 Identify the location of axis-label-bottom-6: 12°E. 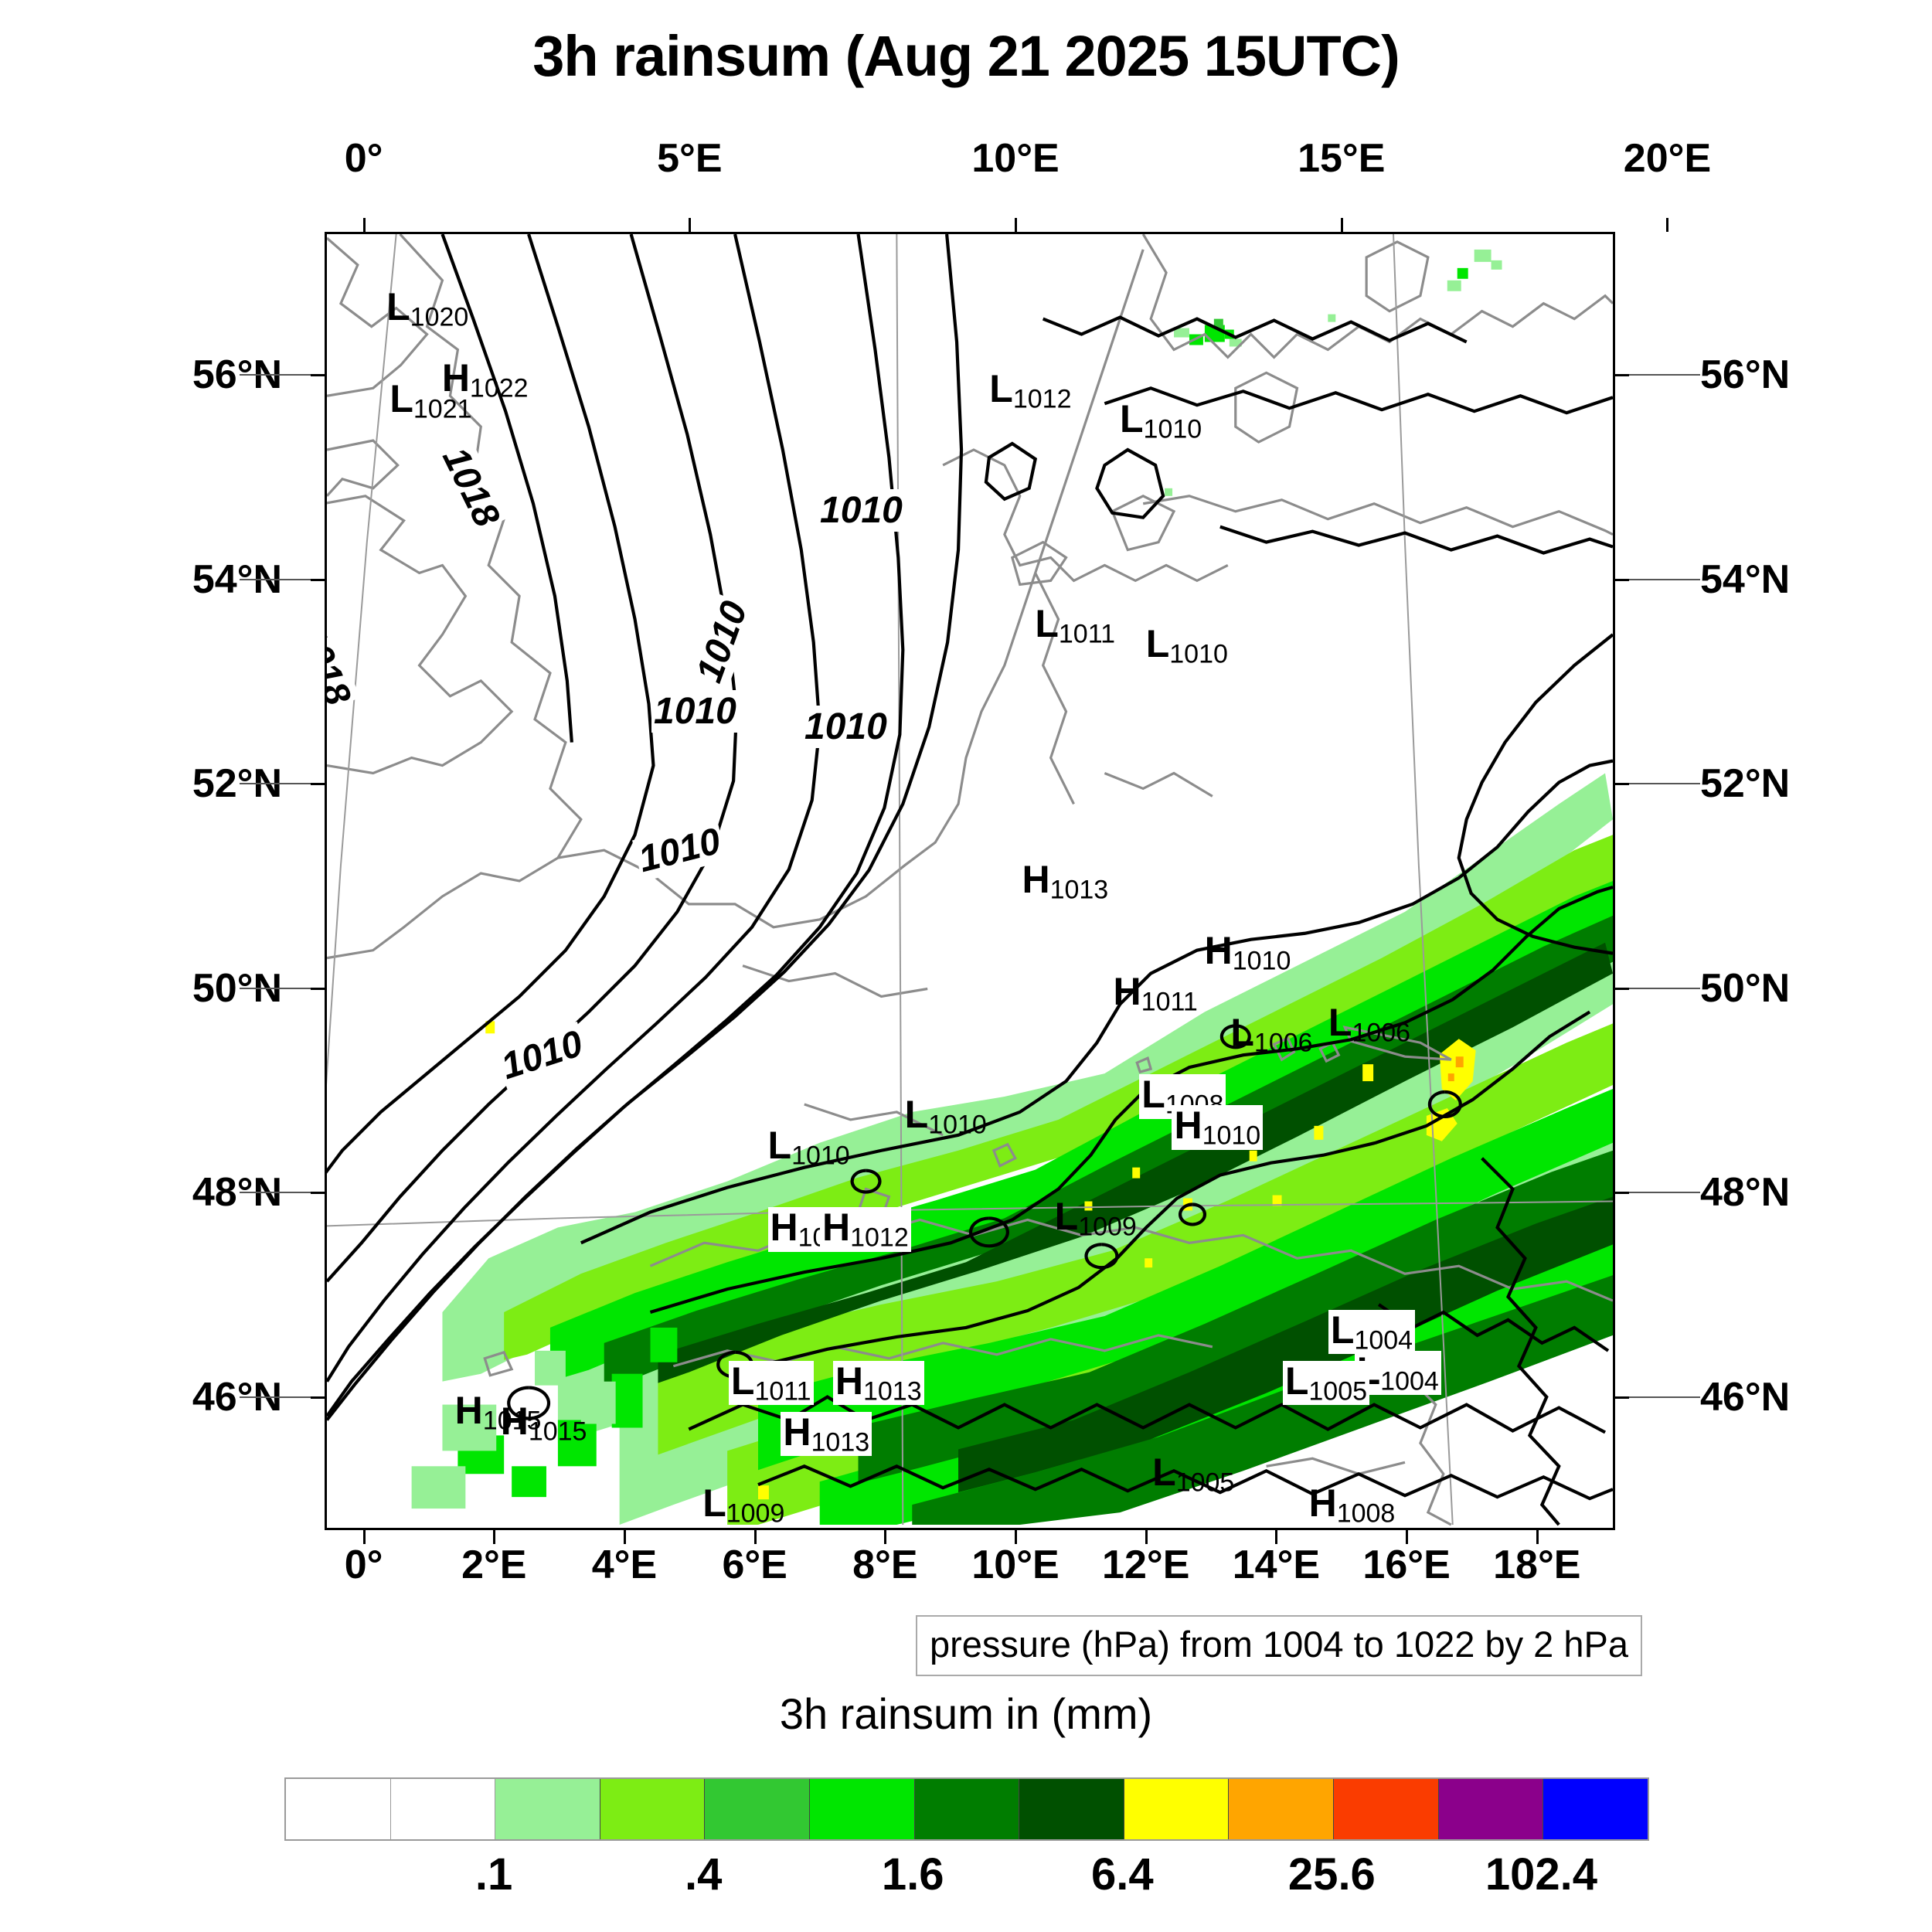
(1146, 1565).